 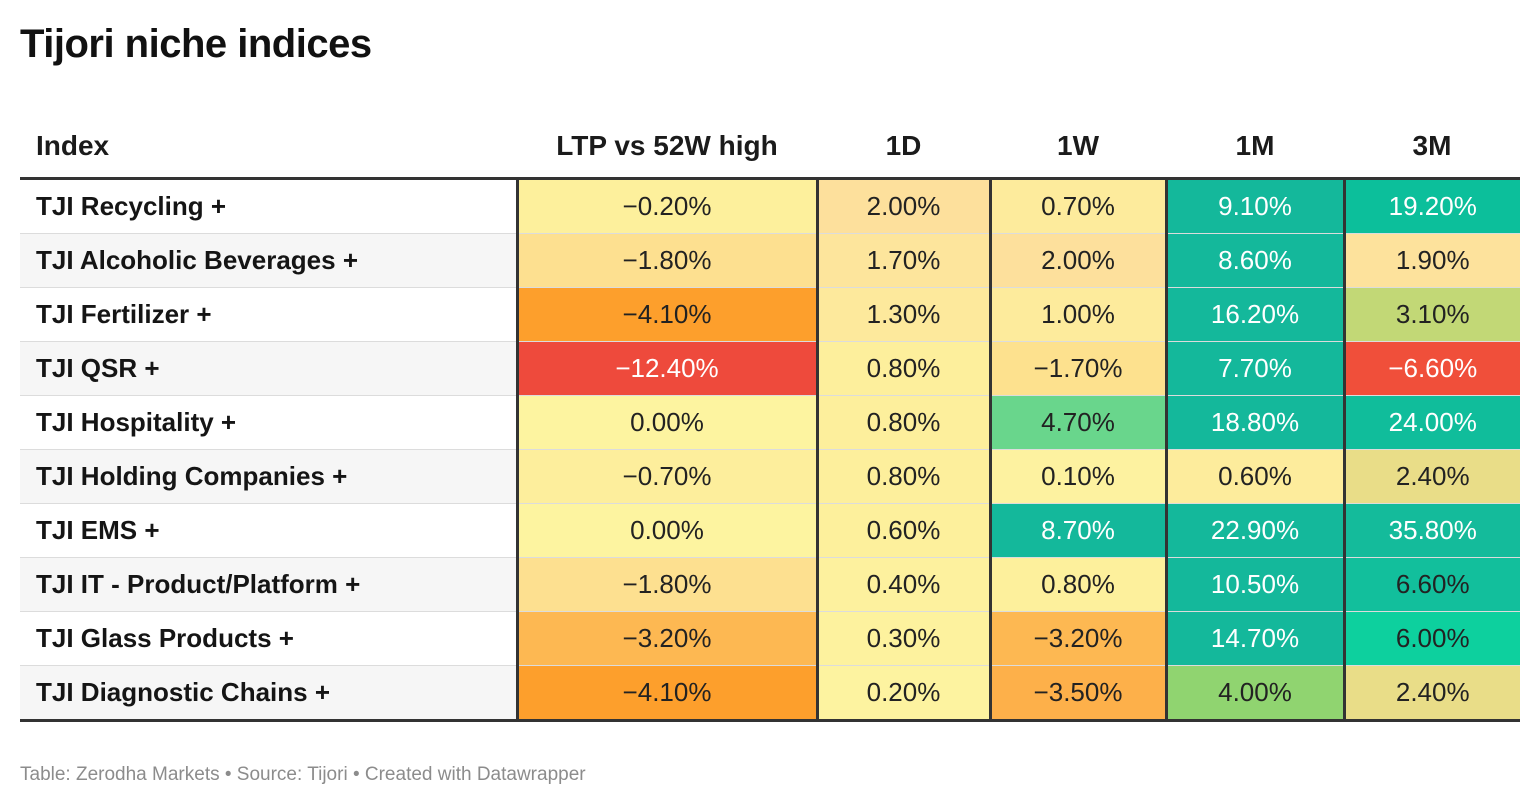 I want to click on cell-1w: −3.20%, so click(x=1077, y=638).